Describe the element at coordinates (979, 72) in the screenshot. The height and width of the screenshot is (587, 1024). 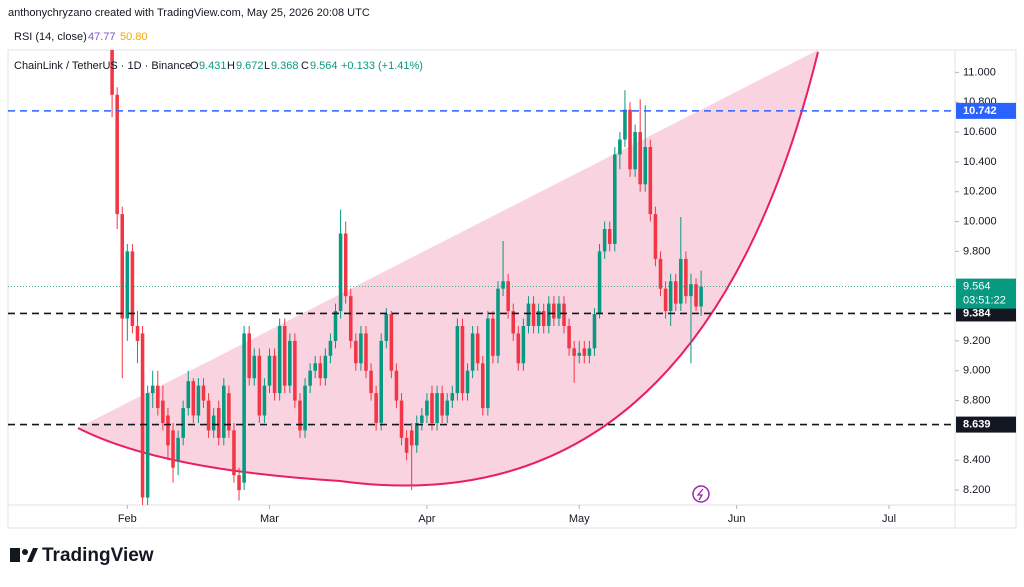
I see `y-tick-label: 11.000` at that location.